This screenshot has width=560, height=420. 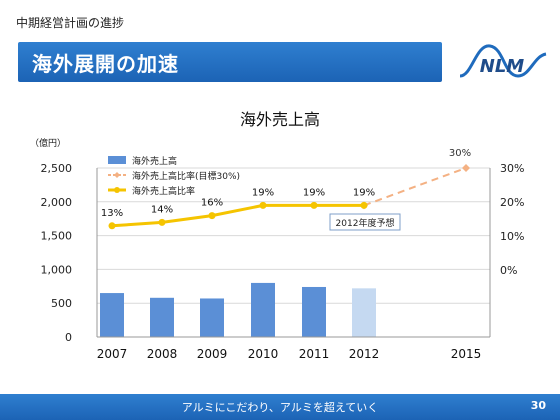 What do you see at coordinates (154, 161) in the screenshot?
I see `legend-label: 海外売上高` at bounding box center [154, 161].